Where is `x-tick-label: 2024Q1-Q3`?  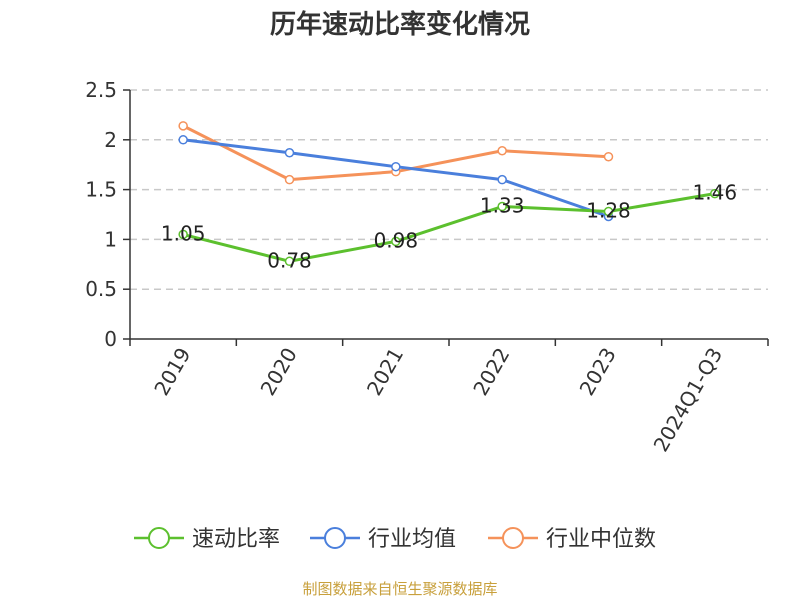
x-tick-label: 2024Q1-Q3 is located at coordinates (687, 400).